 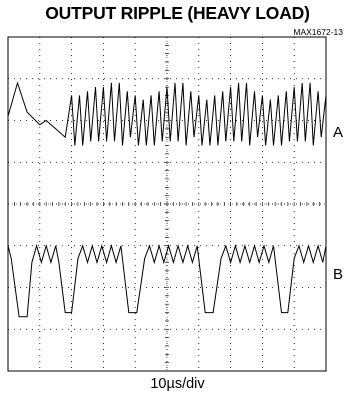 What do you see at coordinates (338, 132) in the screenshot?
I see `channel-a-label: A` at bounding box center [338, 132].